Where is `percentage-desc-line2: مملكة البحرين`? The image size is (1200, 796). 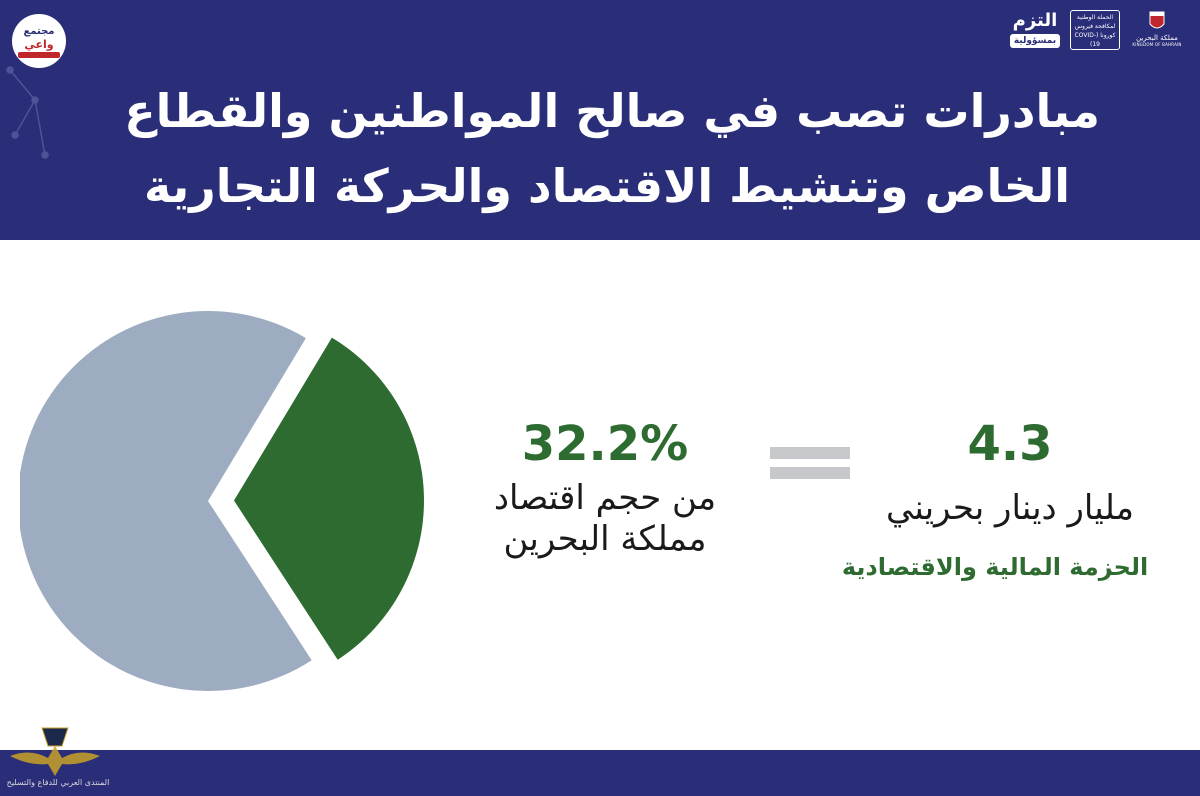 percentage-desc-line2: مملكة البحرين is located at coordinates (605, 538).